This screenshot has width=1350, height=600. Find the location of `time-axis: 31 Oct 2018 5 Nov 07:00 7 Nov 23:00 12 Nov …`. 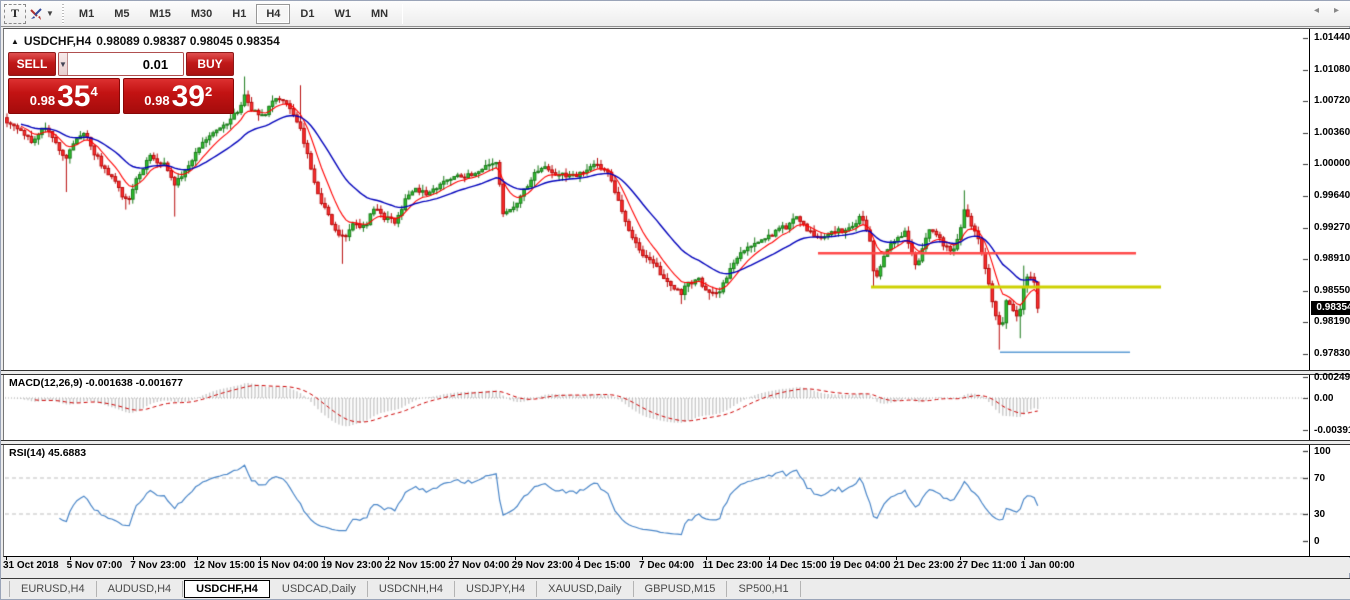

time-axis: 31 Oct 2018 5 Nov 07:00 7 Nov 23:00 12 Nov … is located at coordinates (676, 565).